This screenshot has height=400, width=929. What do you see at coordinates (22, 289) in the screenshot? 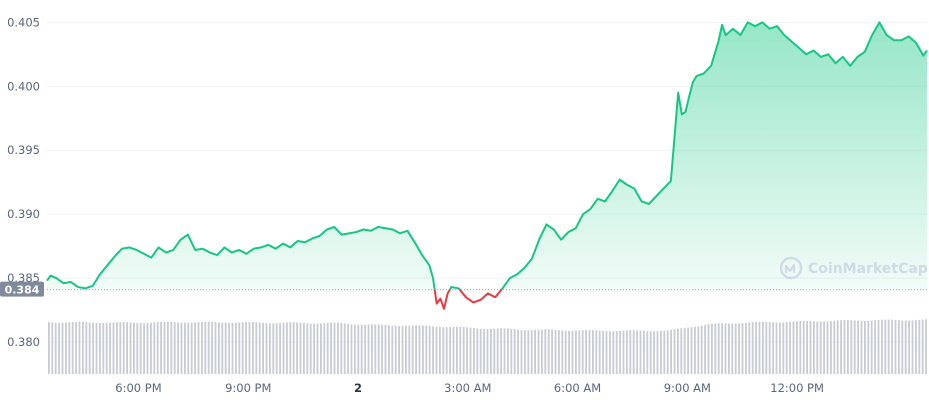
I see `baseline-price-badge: 0.384` at bounding box center [22, 289].